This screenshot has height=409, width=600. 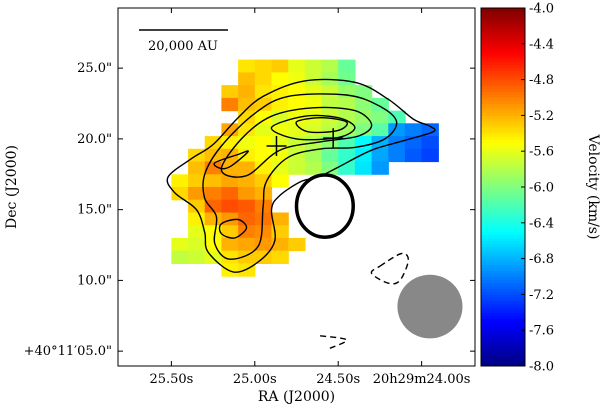 What do you see at coordinates (183, 41) in the screenshot?
I see `scale-bar: 20,000 AU` at bounding box center [183, 41].